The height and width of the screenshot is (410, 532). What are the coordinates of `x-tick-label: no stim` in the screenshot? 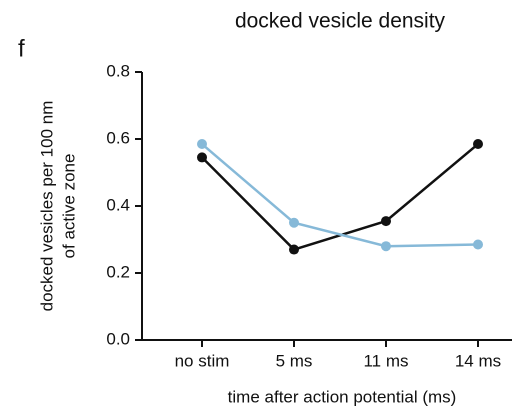 It's located at (202, 360).